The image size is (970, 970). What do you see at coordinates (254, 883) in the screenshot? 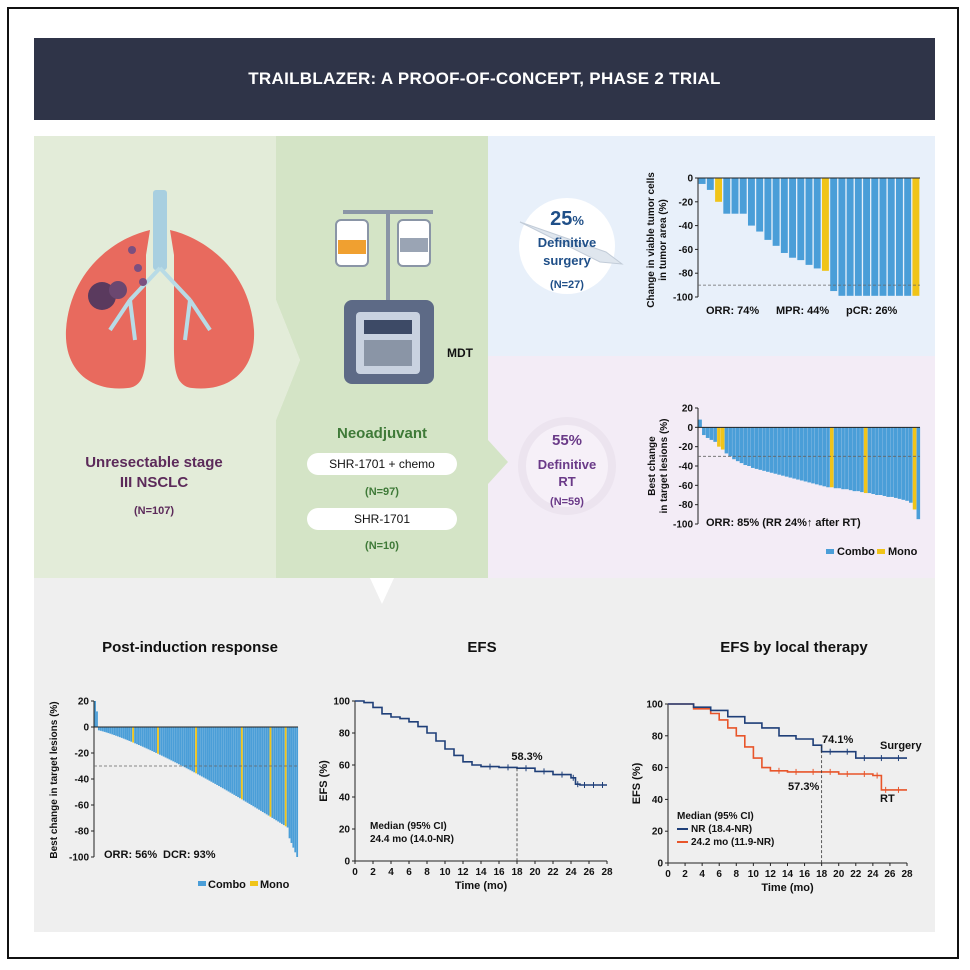
I see `legend-swatch` at bounding box center [254, 883].